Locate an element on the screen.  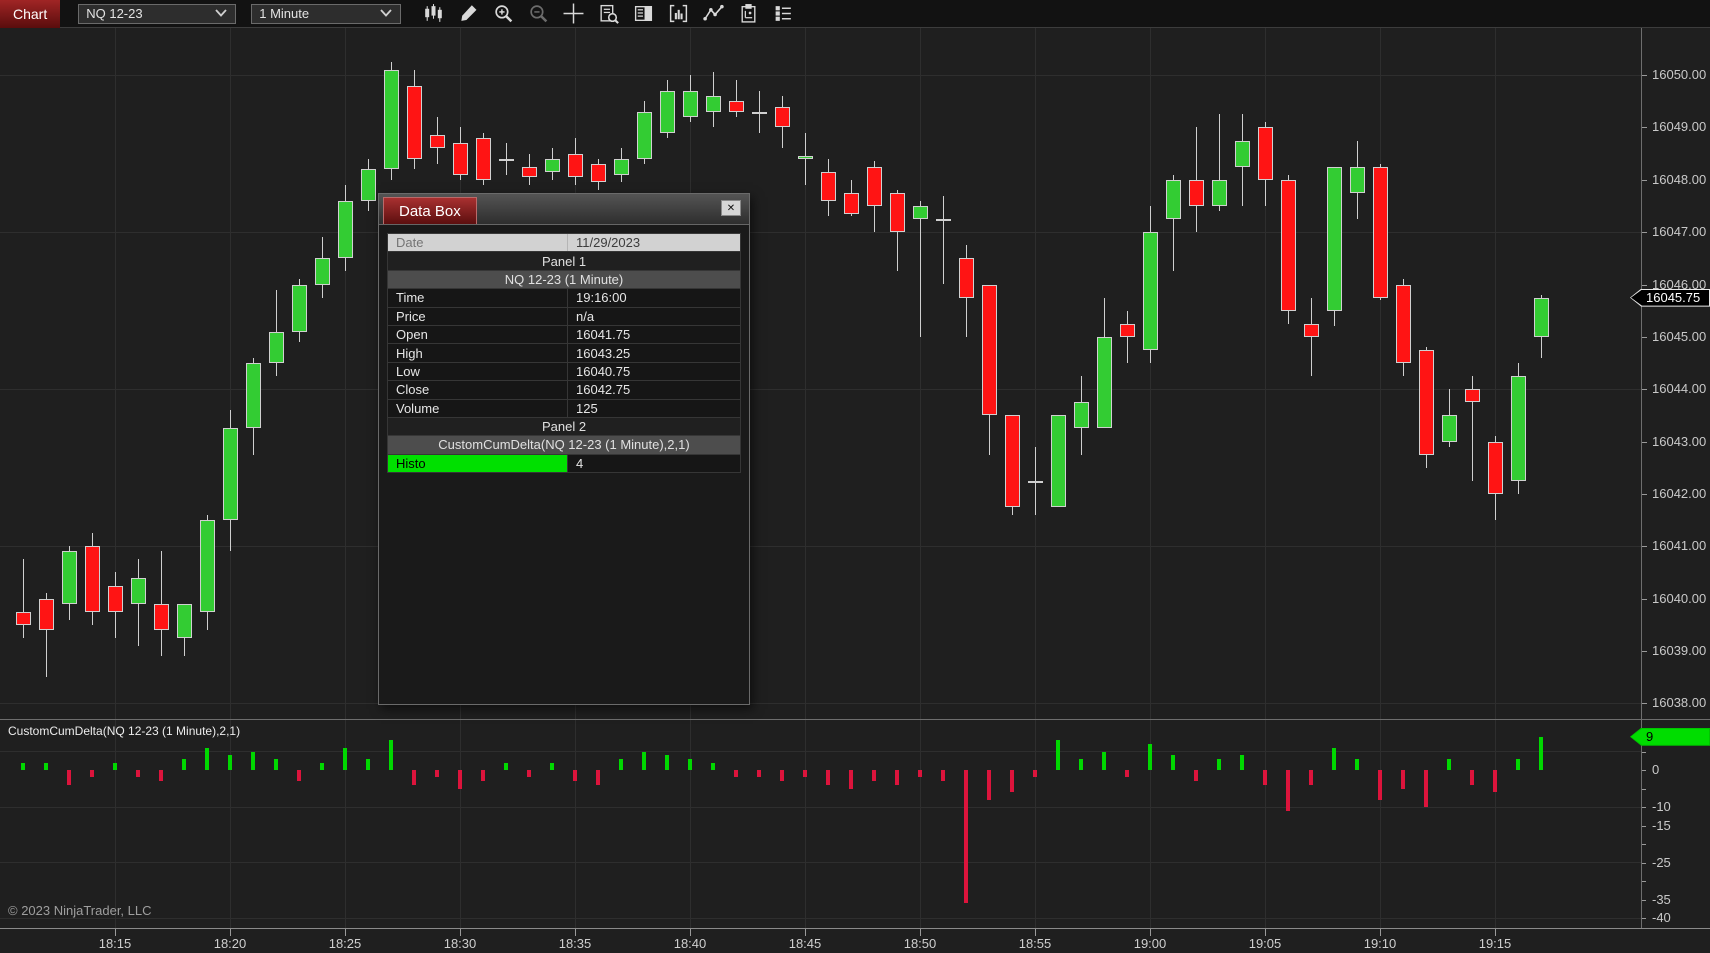
data-box-field-value: 4 is located at coordinates (580, 463).